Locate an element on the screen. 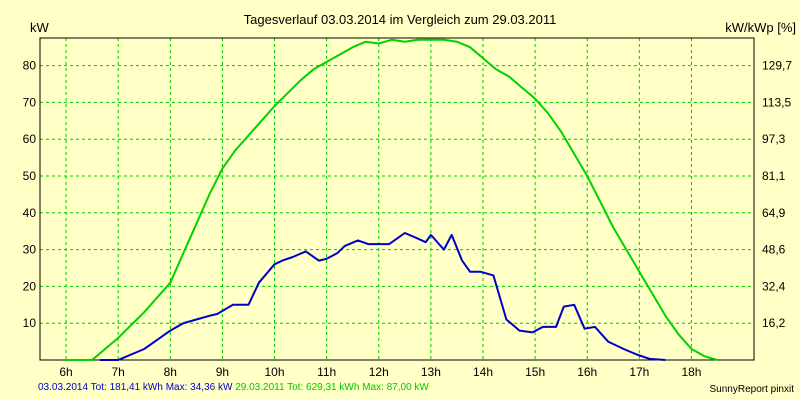 The image size is (800, 400). y-right-tick-label: 32,4 is located at coordinates (774, 286).